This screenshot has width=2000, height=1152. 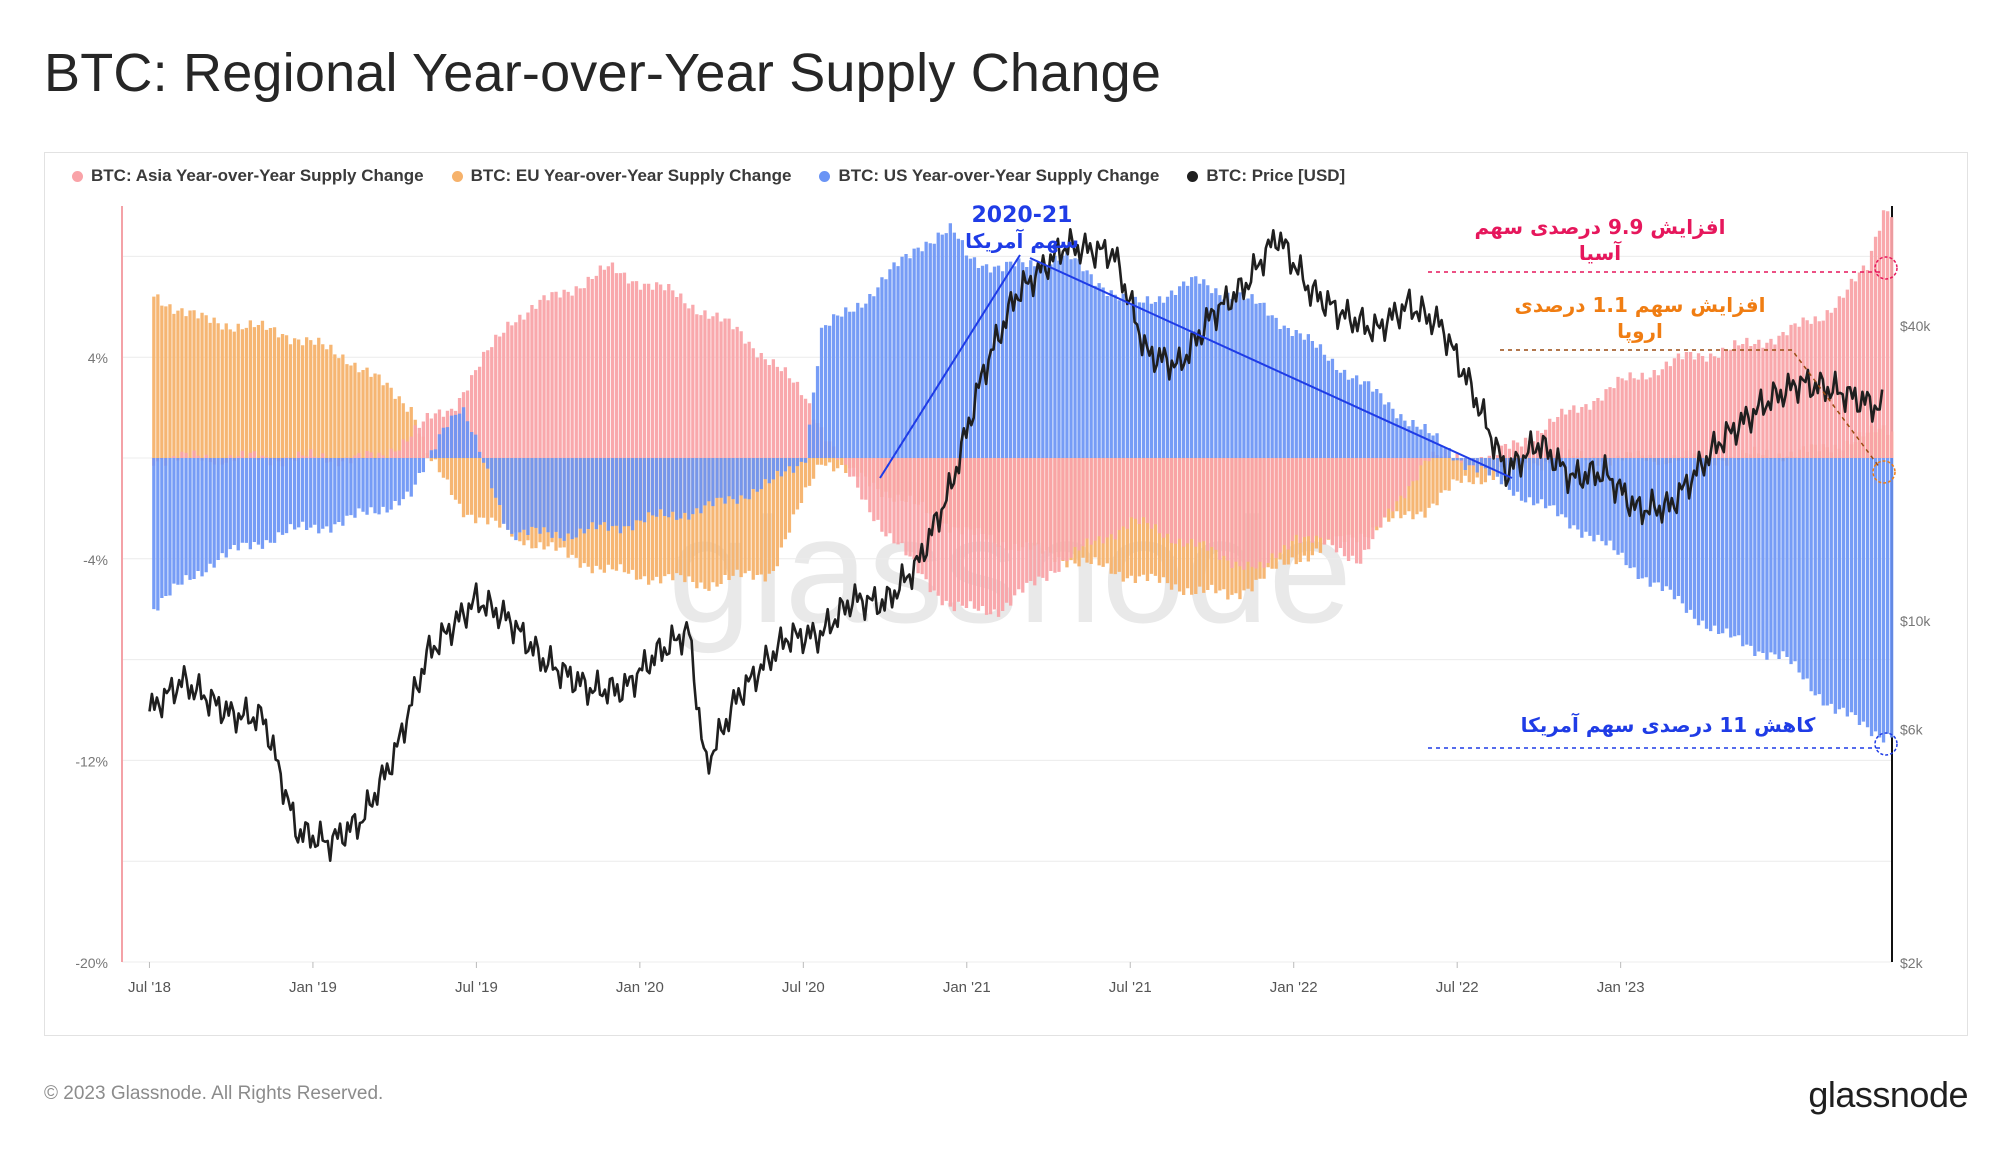 What do you see at coordinates (1886, 268) in the screenshot?
I see `annotation-asia-marker` at bounding box center [1886, 268].